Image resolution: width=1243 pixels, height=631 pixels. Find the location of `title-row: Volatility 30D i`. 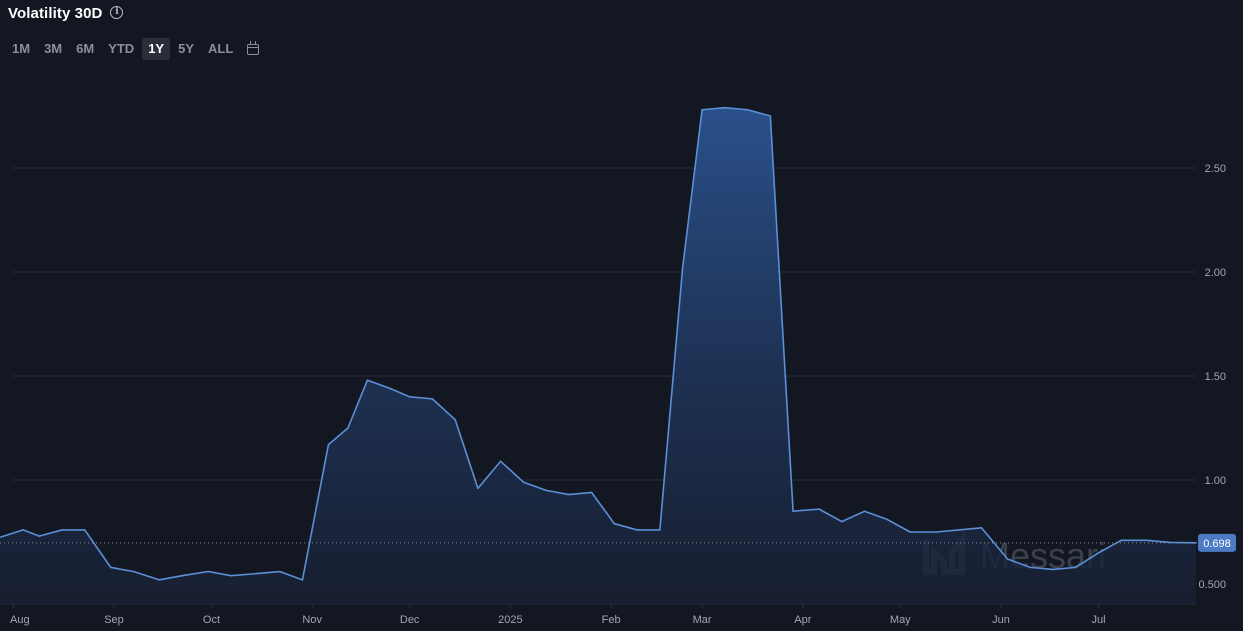

title-row: Volatility 30D i is located at coordinates (66, 13).